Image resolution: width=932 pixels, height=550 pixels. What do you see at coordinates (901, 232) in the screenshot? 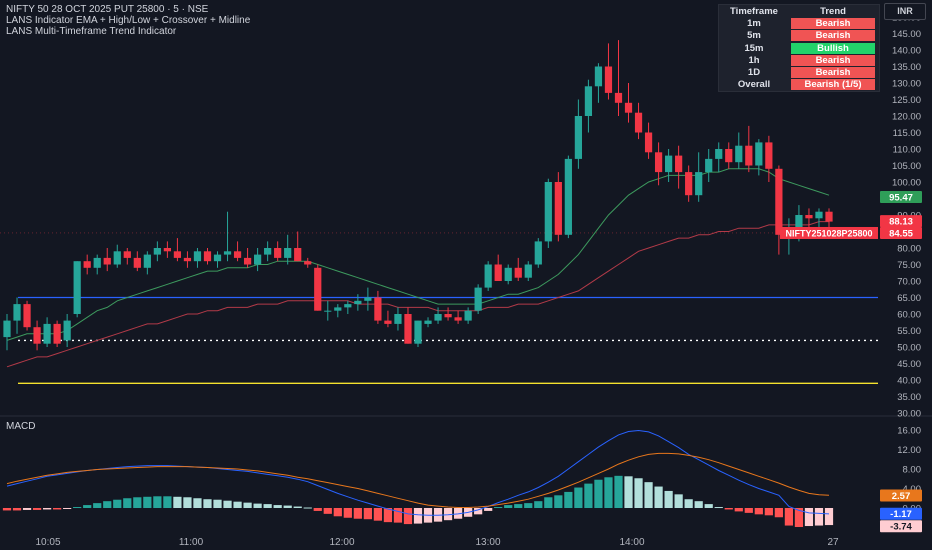
I see `price-label-bg` at bounding box center [901, 232].